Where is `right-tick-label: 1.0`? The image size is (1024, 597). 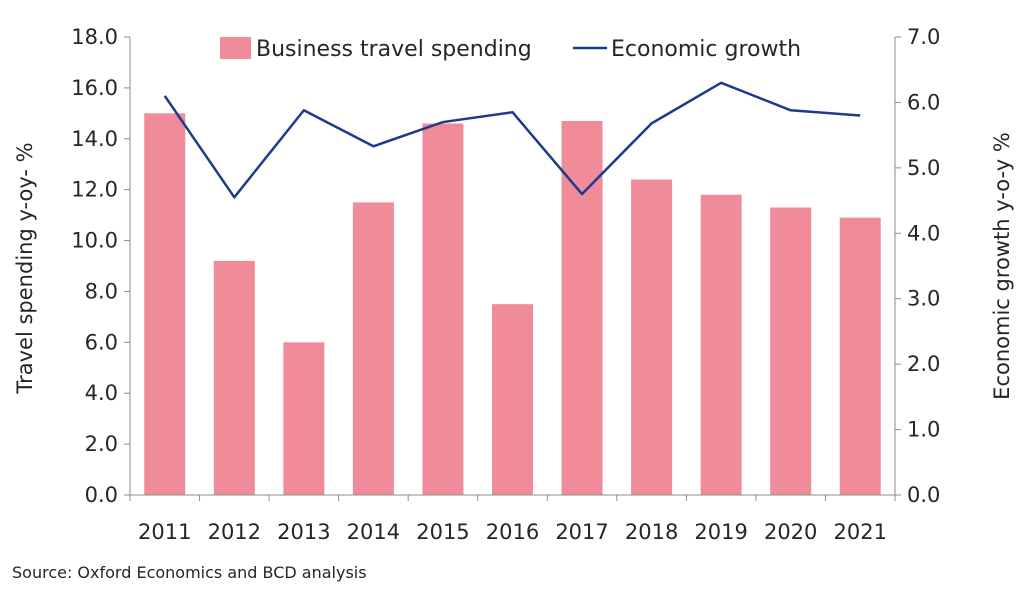 right-tick-label: 1.0 is located at coordinates (923, 430).